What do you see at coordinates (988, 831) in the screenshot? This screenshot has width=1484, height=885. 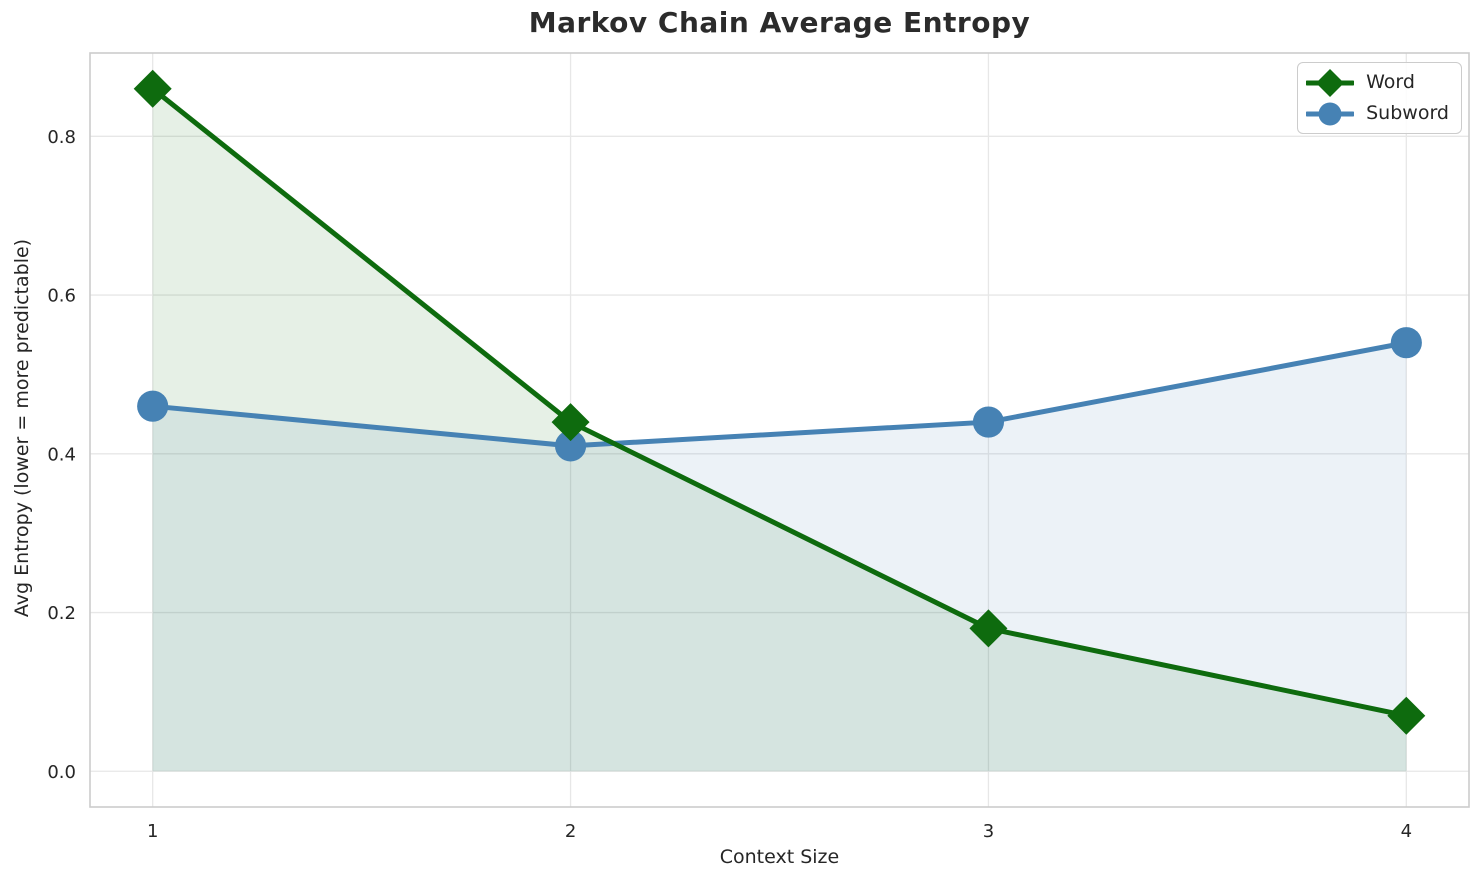 I see `x-tick-label: 3` at bounding box center [988, 831].